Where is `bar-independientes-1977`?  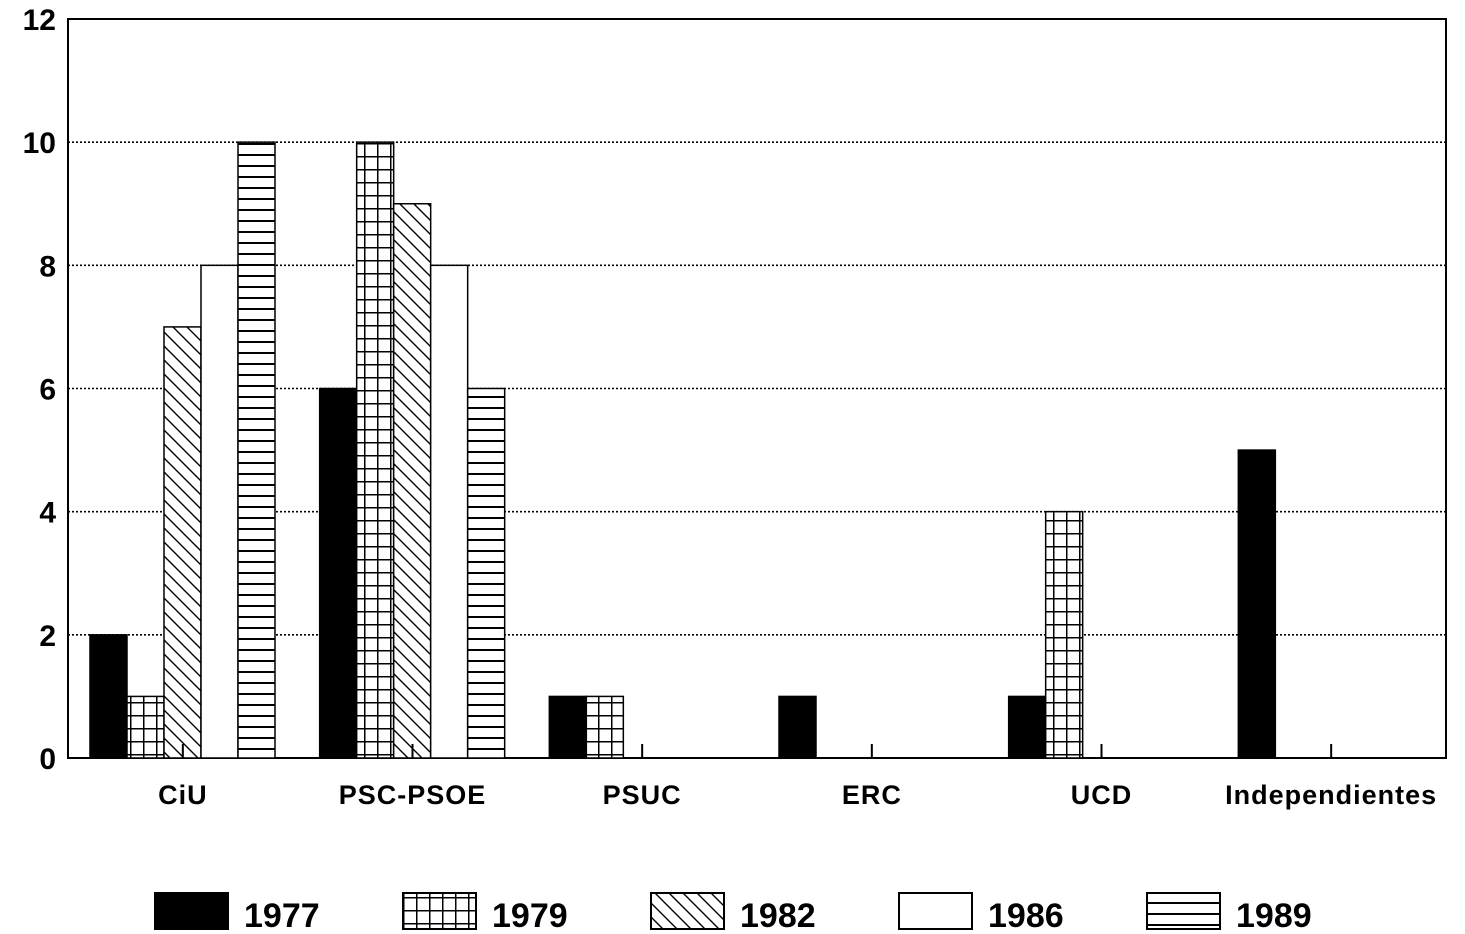 bar-independientes-1977 is located at coordinates (1257, 604).